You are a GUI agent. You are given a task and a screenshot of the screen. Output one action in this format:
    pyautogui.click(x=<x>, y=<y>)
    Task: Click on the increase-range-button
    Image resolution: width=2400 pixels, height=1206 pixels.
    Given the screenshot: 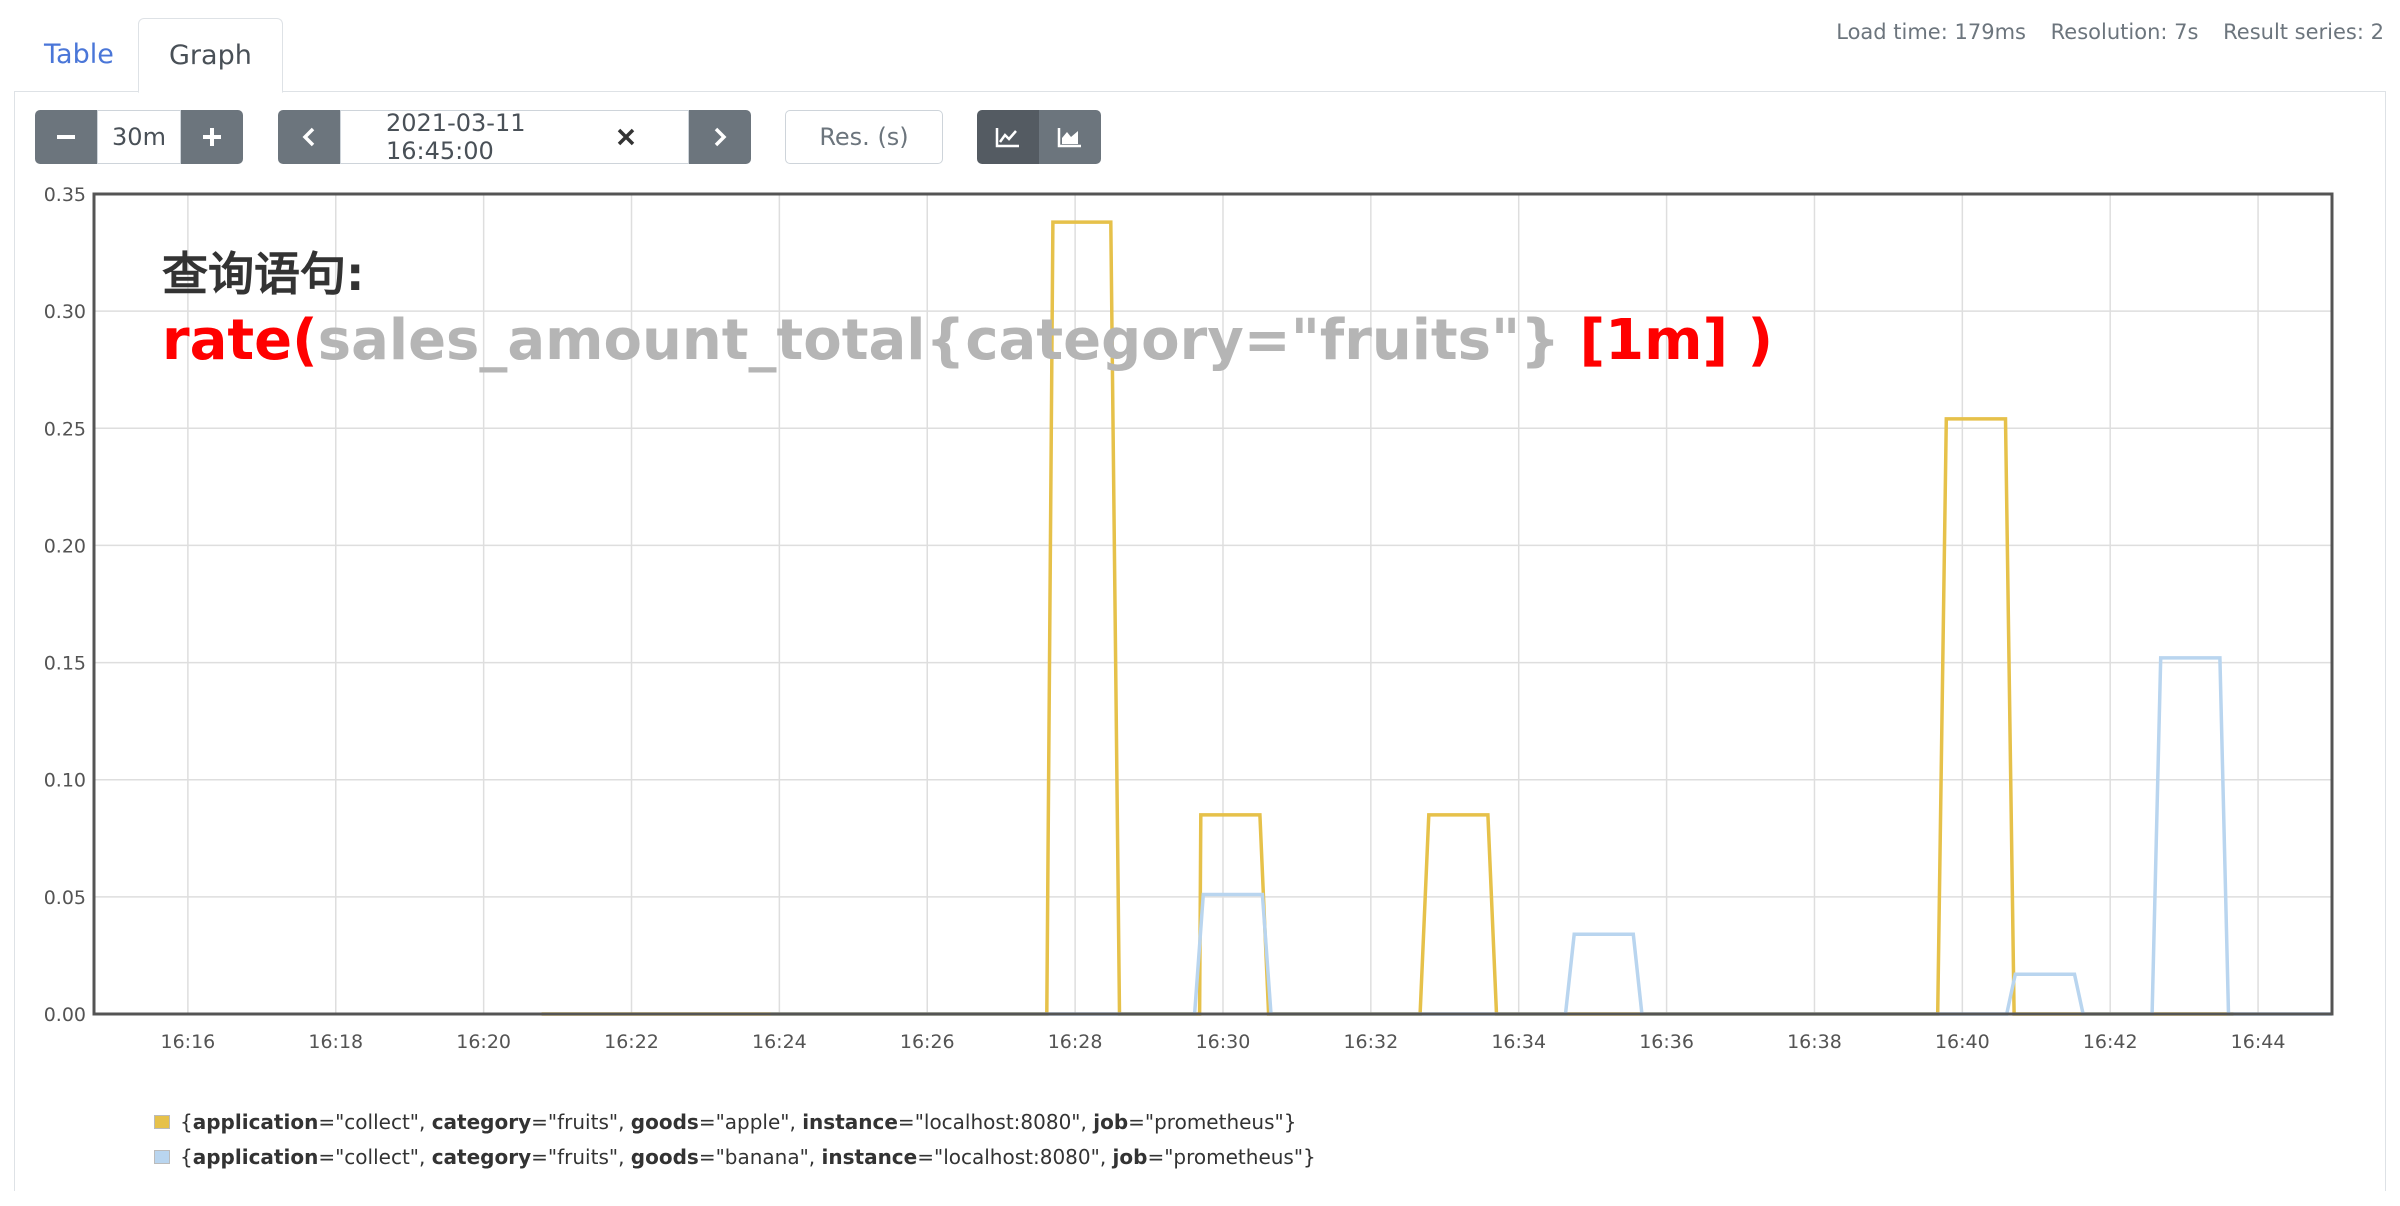 What is the action you would take?
    pyautogui.click(x=212, y=137)
    